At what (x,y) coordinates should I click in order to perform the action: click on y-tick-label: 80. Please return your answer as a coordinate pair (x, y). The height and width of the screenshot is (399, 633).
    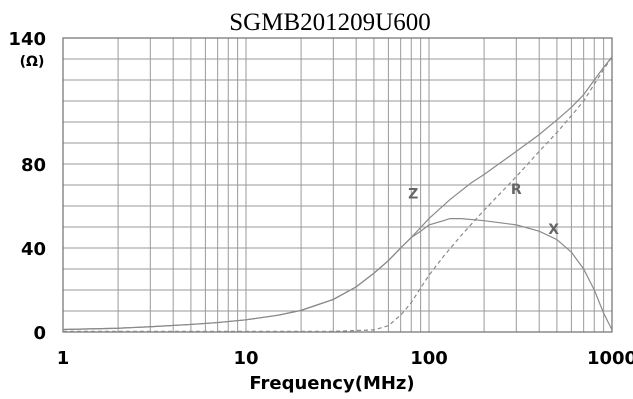
    Looking at the image, I should click on (33, 165).